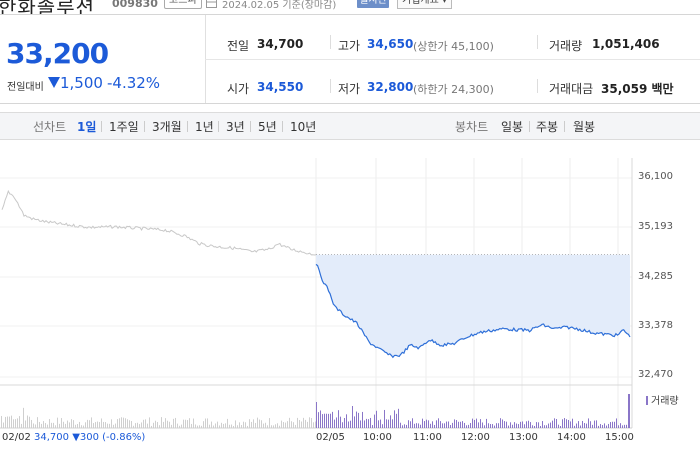 Image resolution: width=700 pixels, height=450 pixels. Describe the element at coordinates (655, 325) in the screenshot. I see `y-tick-label: 33,378` at that location.